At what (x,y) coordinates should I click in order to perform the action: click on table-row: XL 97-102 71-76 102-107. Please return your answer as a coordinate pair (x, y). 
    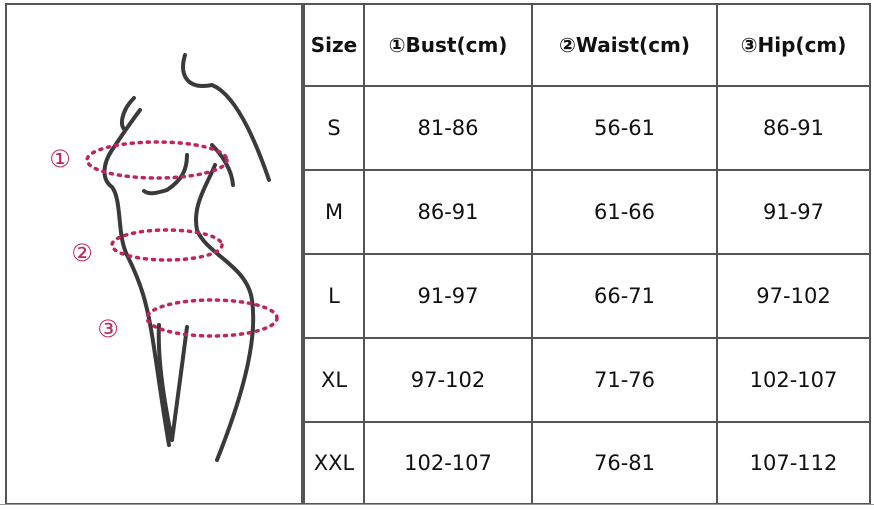
    Looking at the image, I should click on (586, 380).